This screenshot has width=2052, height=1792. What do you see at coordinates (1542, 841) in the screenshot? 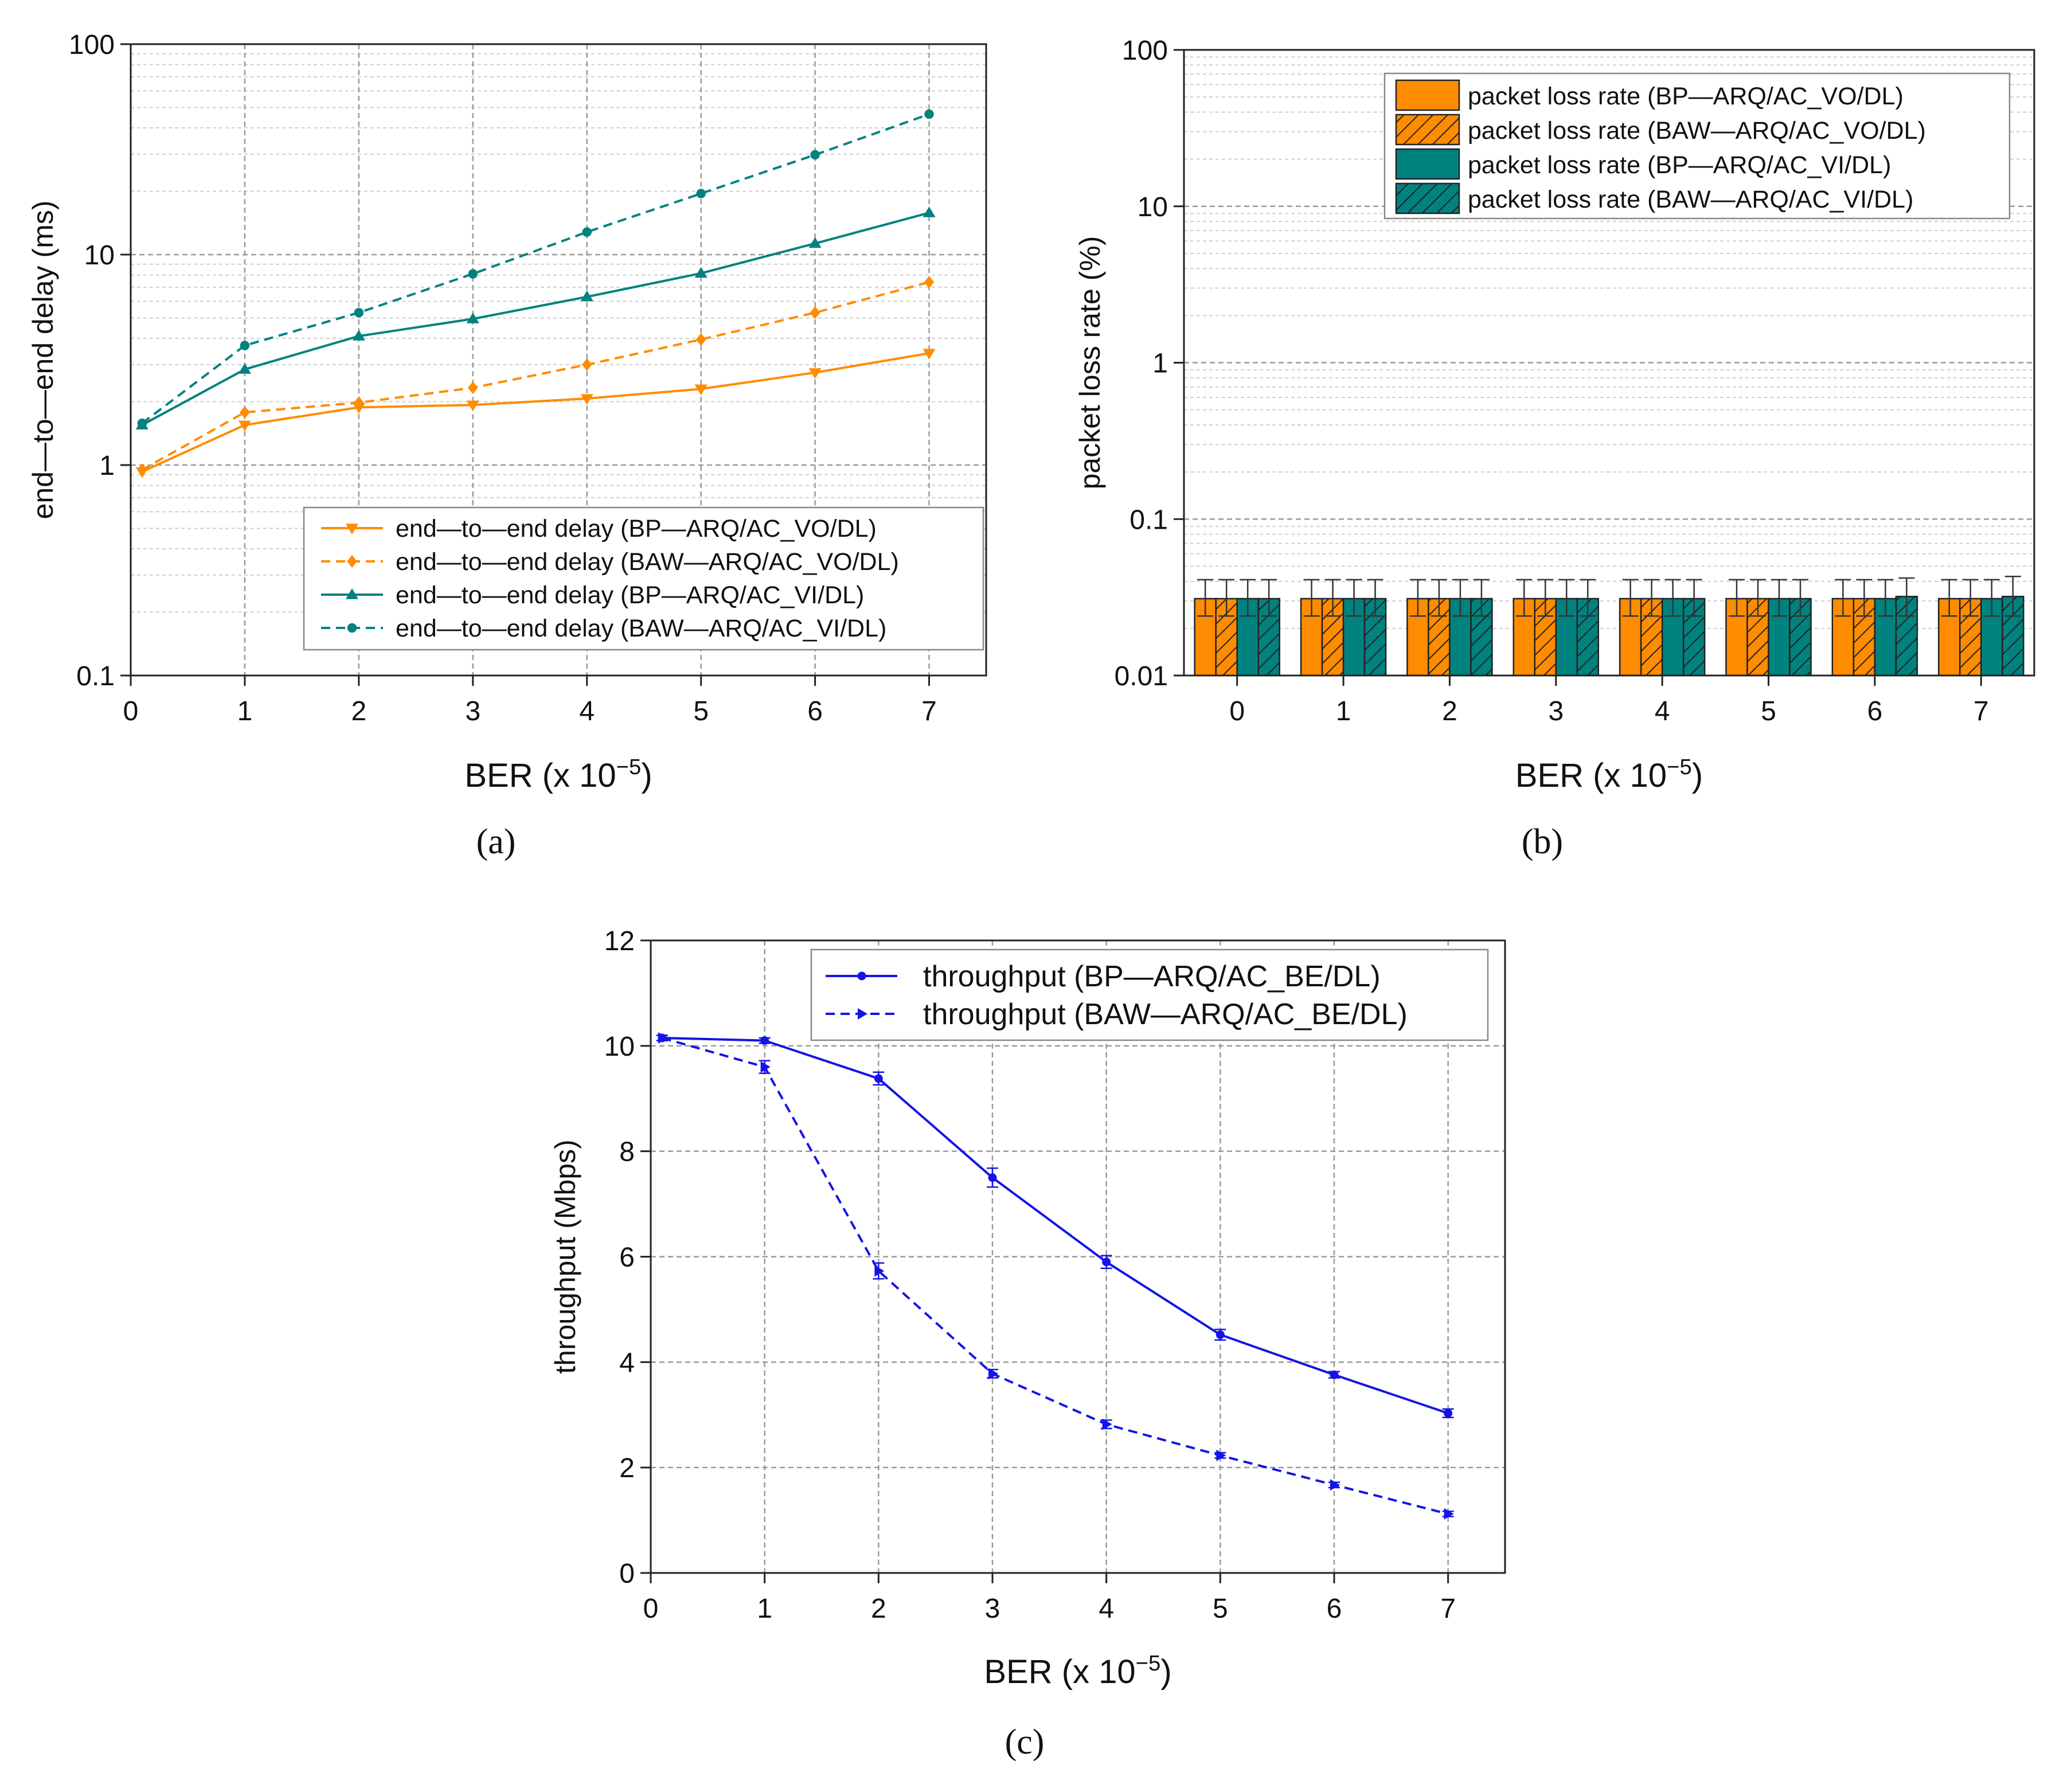
I see `panel-label: (b)` at bounding box center [1542, 841].